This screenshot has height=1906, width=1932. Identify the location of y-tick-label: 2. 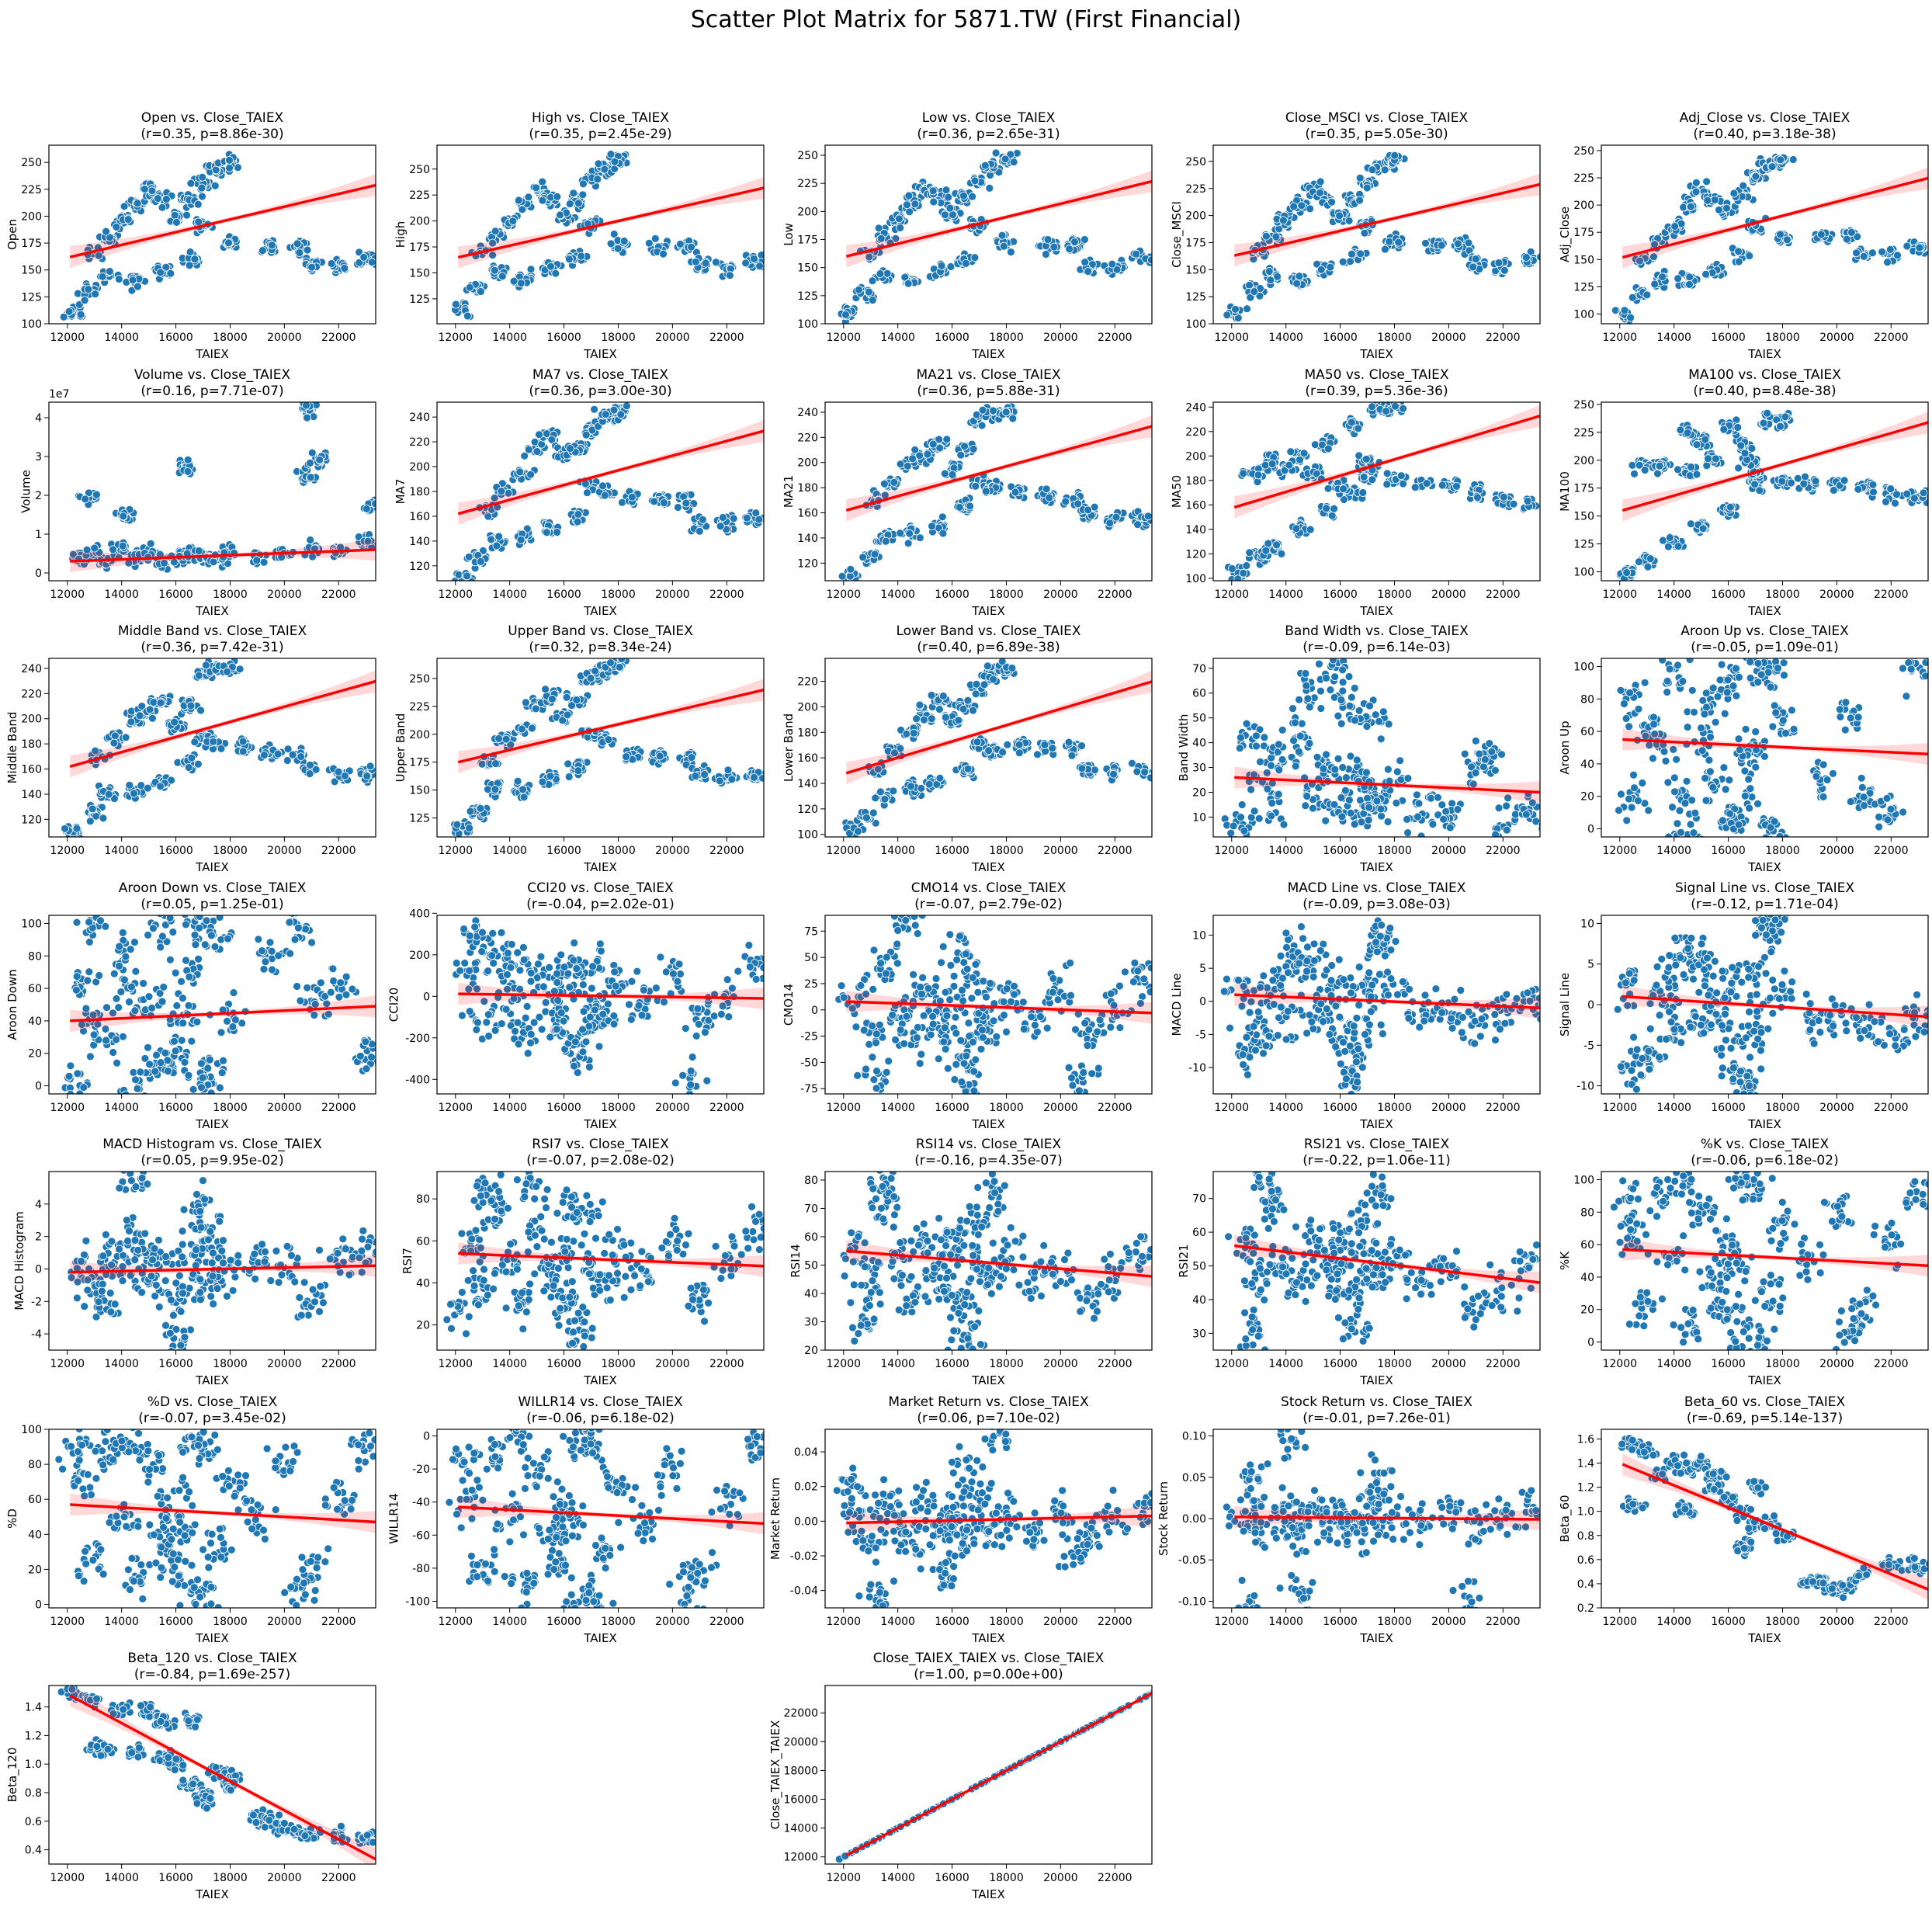
(38, 496).